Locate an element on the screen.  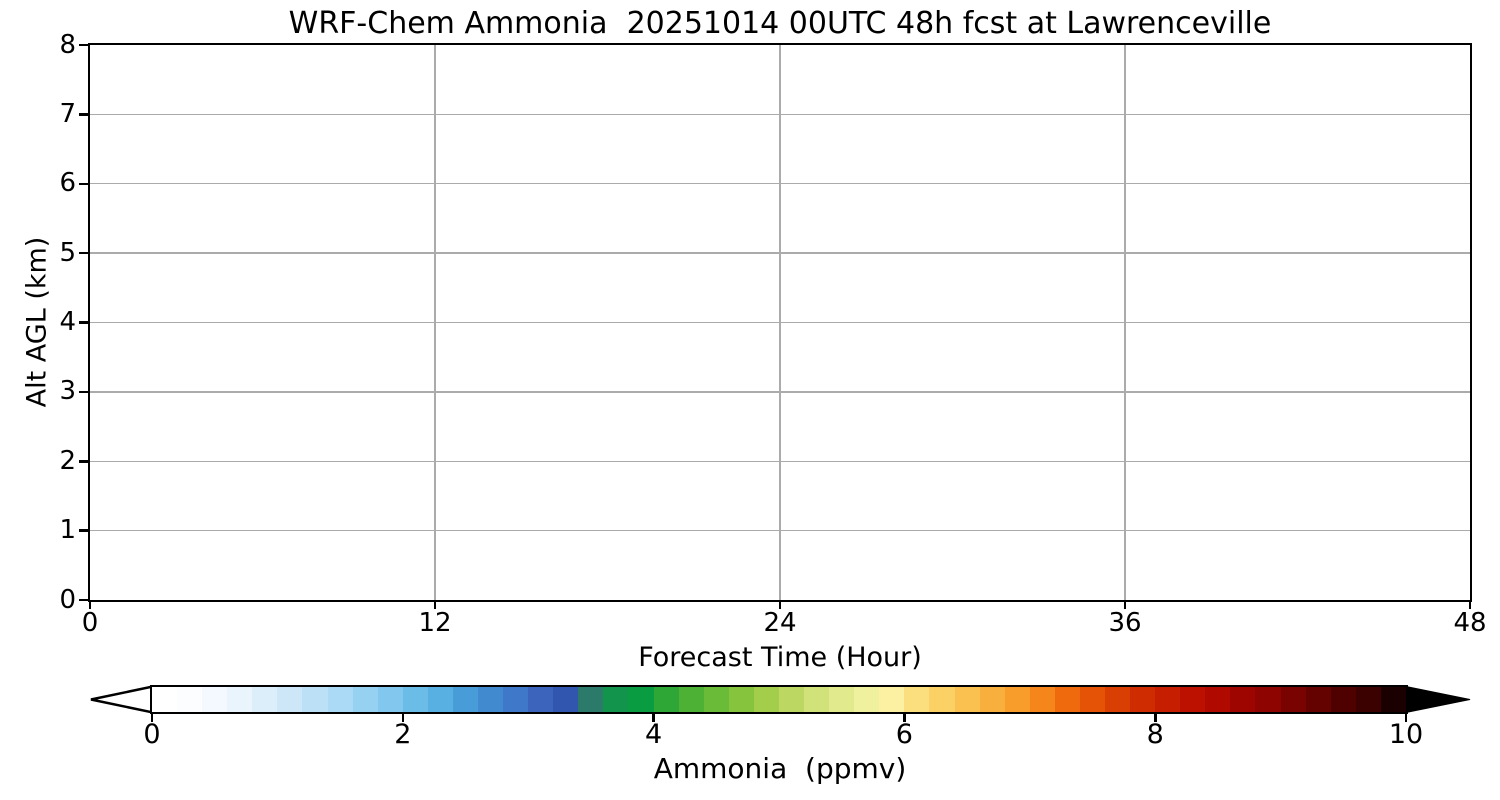
colorbar-tick-label: 6 is located at coordinates (904, 734).